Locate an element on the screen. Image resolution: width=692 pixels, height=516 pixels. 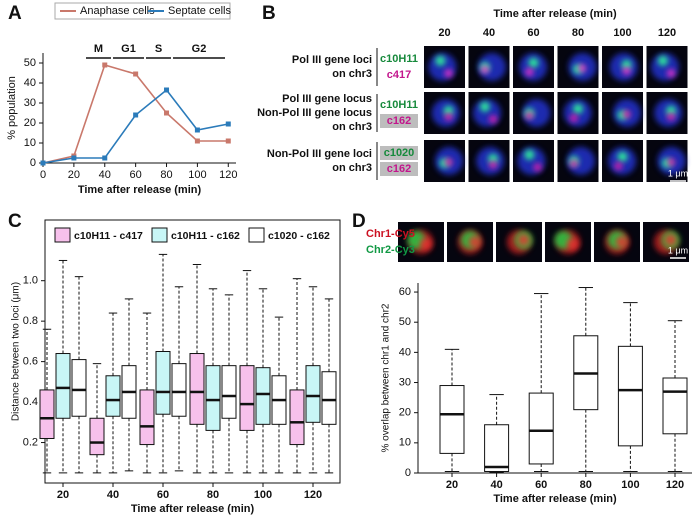
probe-label: c1020 is located at coordinates (399, 153).